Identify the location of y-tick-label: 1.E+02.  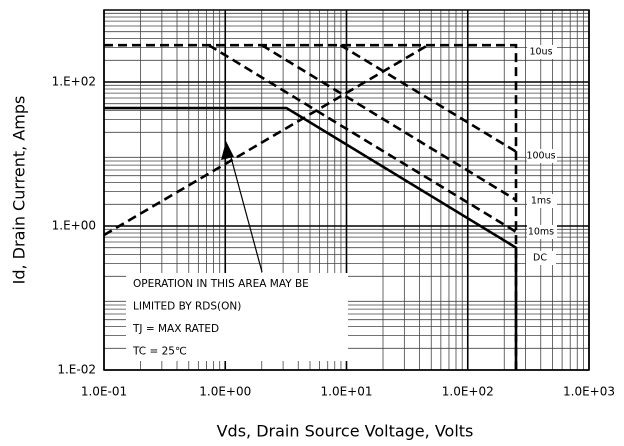
(74, 82).